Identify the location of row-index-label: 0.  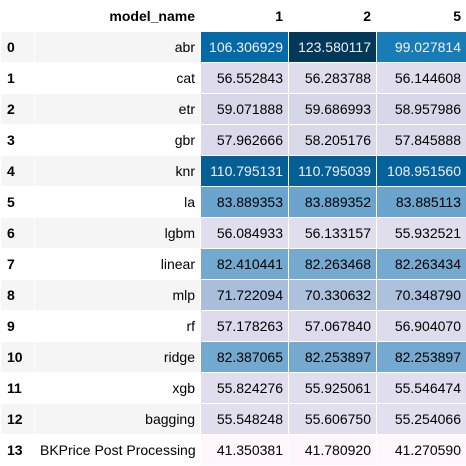
(18, 47).